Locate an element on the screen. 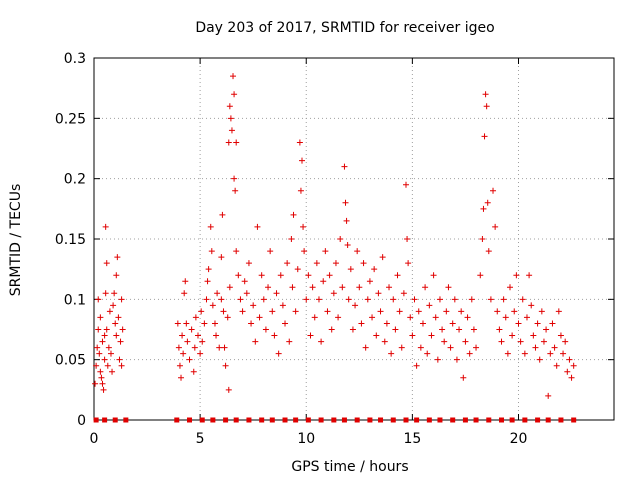 The height and width of the screenshot is (480, 640). y-tick-label: 0.1 is located at coordinates (75, 300).